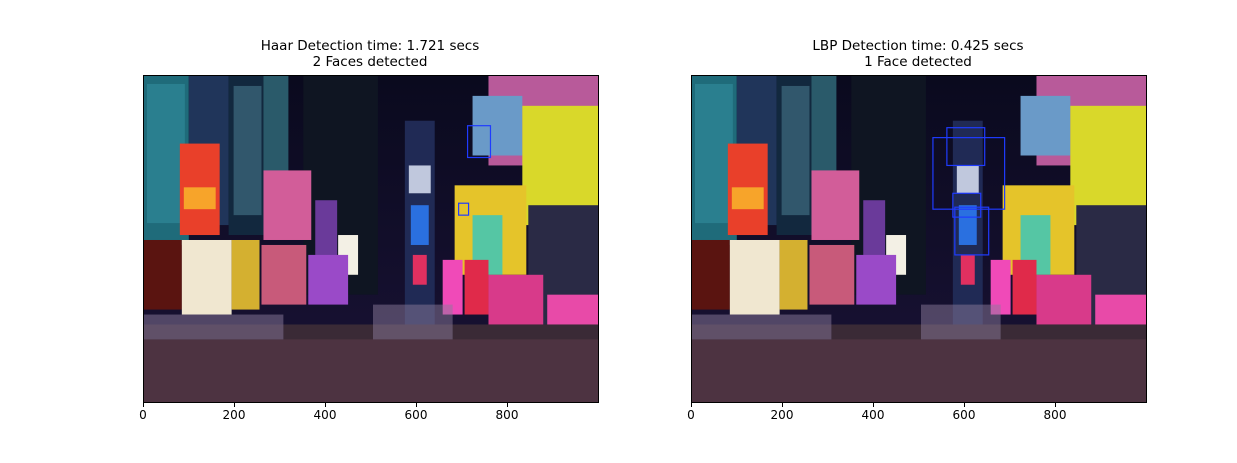 This screenshot has width=1237, height=463. Describe the element at coordinates (370, 62) in the screenshot. I see `haar-title-line2: 2 Faces detected` at that location.